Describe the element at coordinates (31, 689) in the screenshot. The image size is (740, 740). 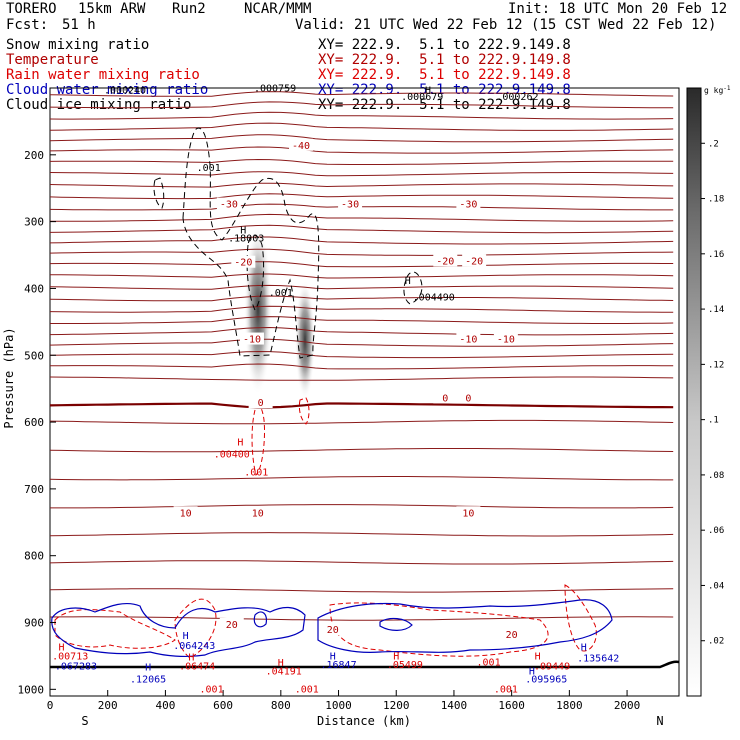
I see `y-tick-label: 1000` at that location.